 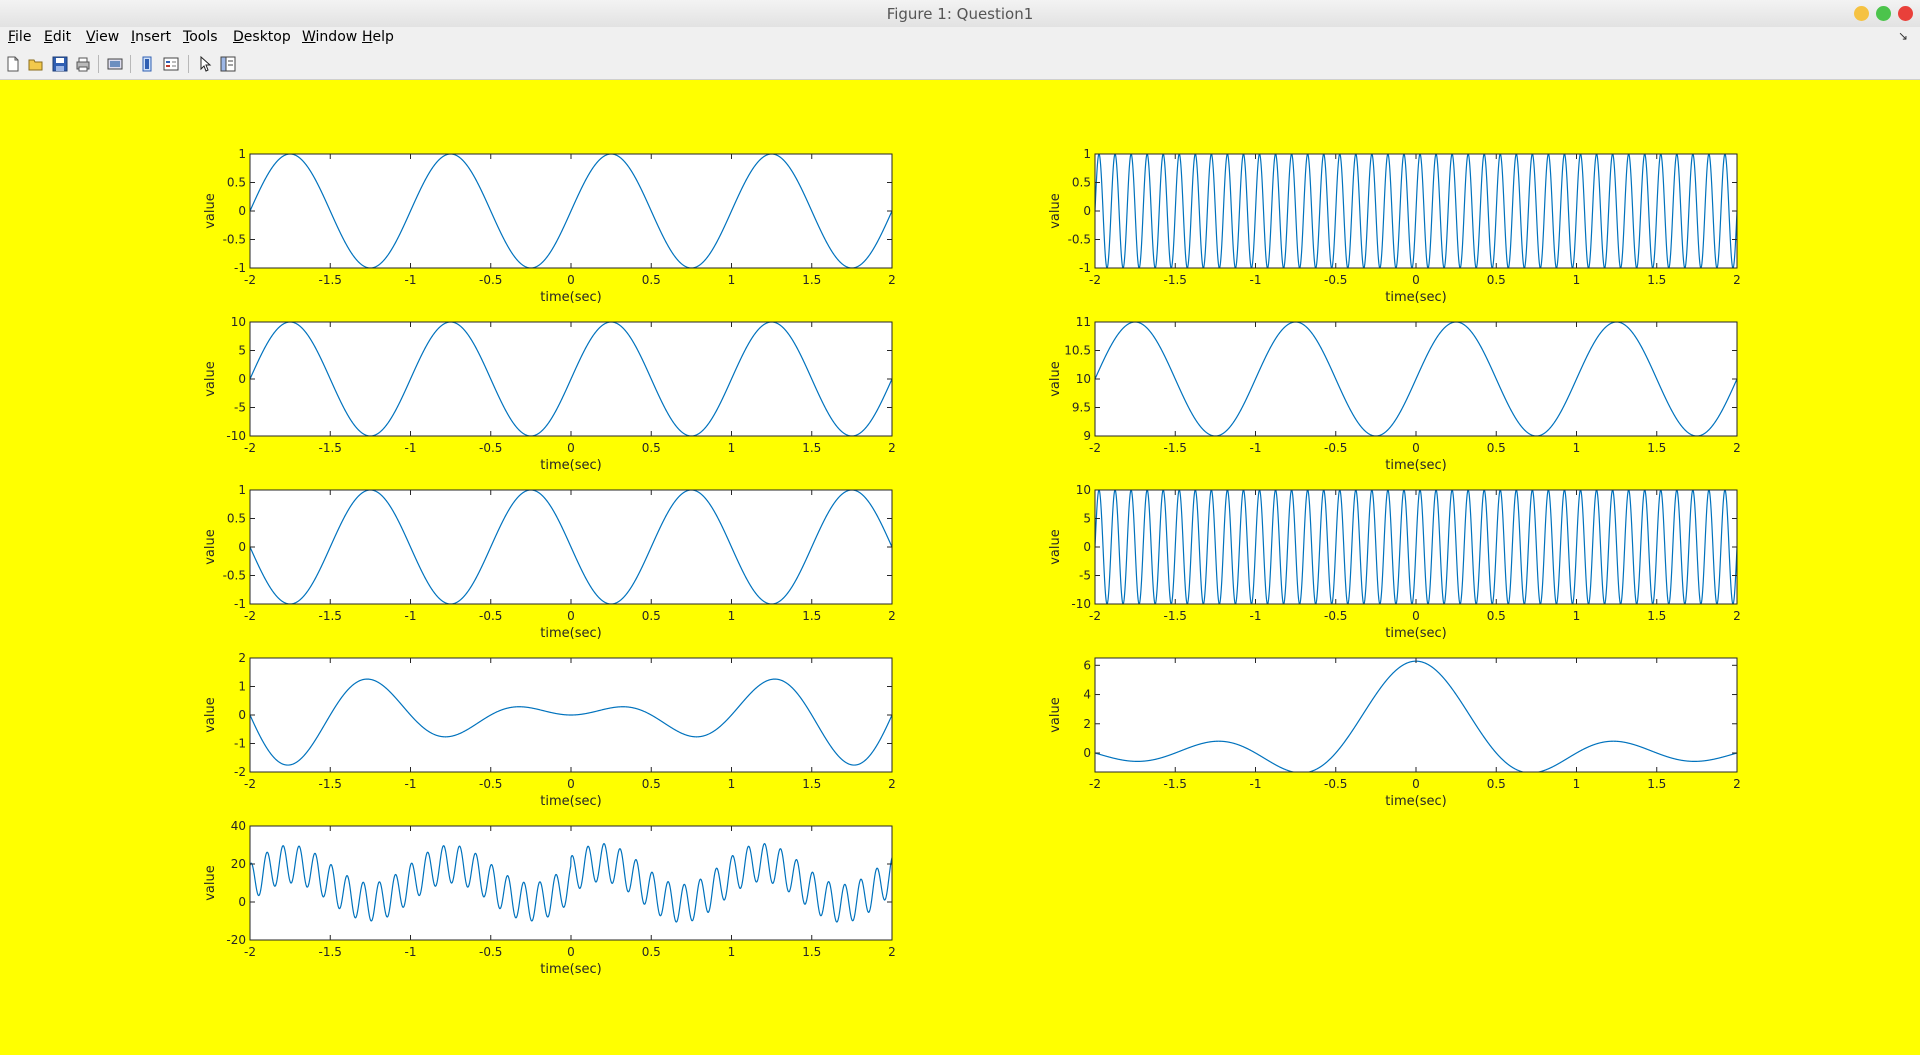 I want to click on y-tick-label: 6, so click(x=1087, y=665).